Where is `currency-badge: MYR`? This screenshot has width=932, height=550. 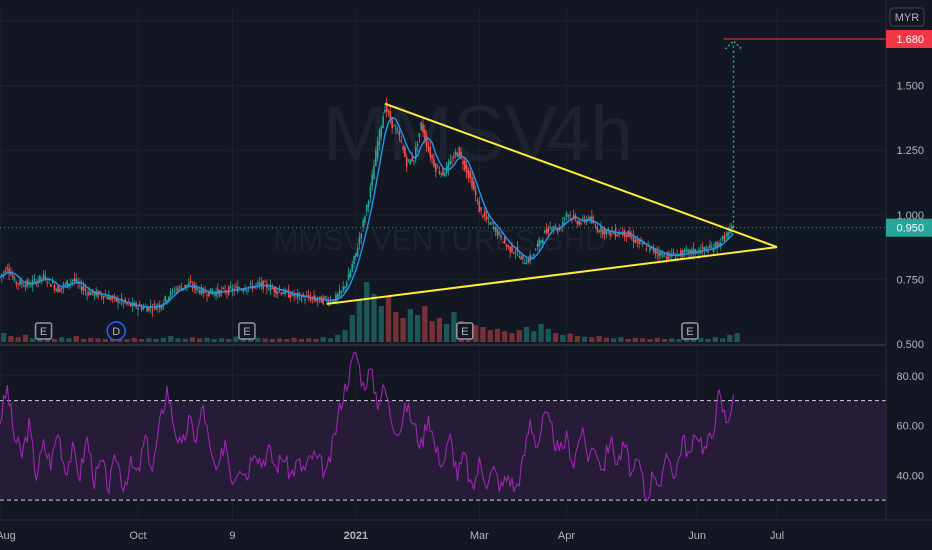
currency-badge: MYR is located at coordinates (907, 17).